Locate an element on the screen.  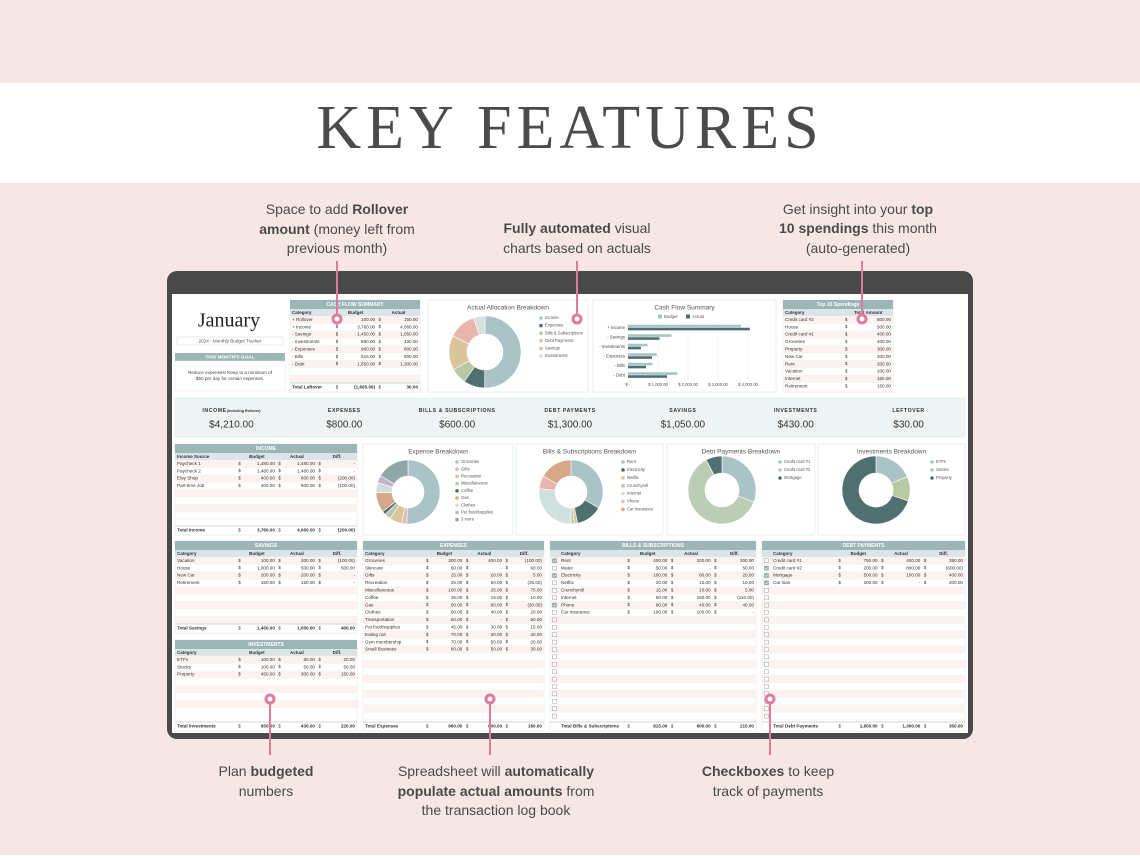
summary-label: EXPENSES is located at coordinates (344, 411).